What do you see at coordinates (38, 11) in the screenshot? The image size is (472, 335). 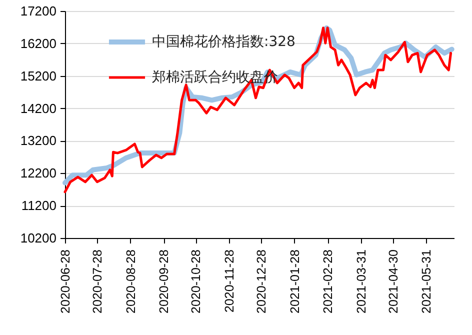 I see `y-tick-label: 17200` at bounding box center [38, 11].